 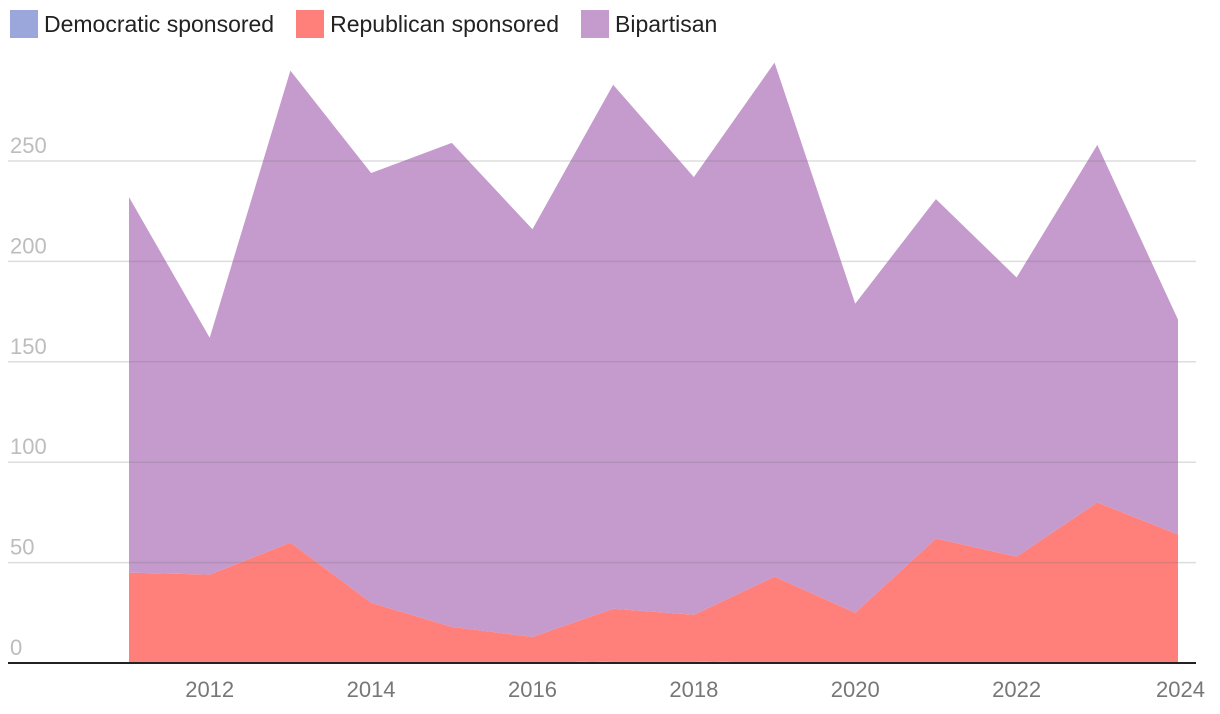 What do you see at coordinates (855, 689) in the screenshot?
I see `x-tick-label-2020: 2020` at bounding box center [855, 689].